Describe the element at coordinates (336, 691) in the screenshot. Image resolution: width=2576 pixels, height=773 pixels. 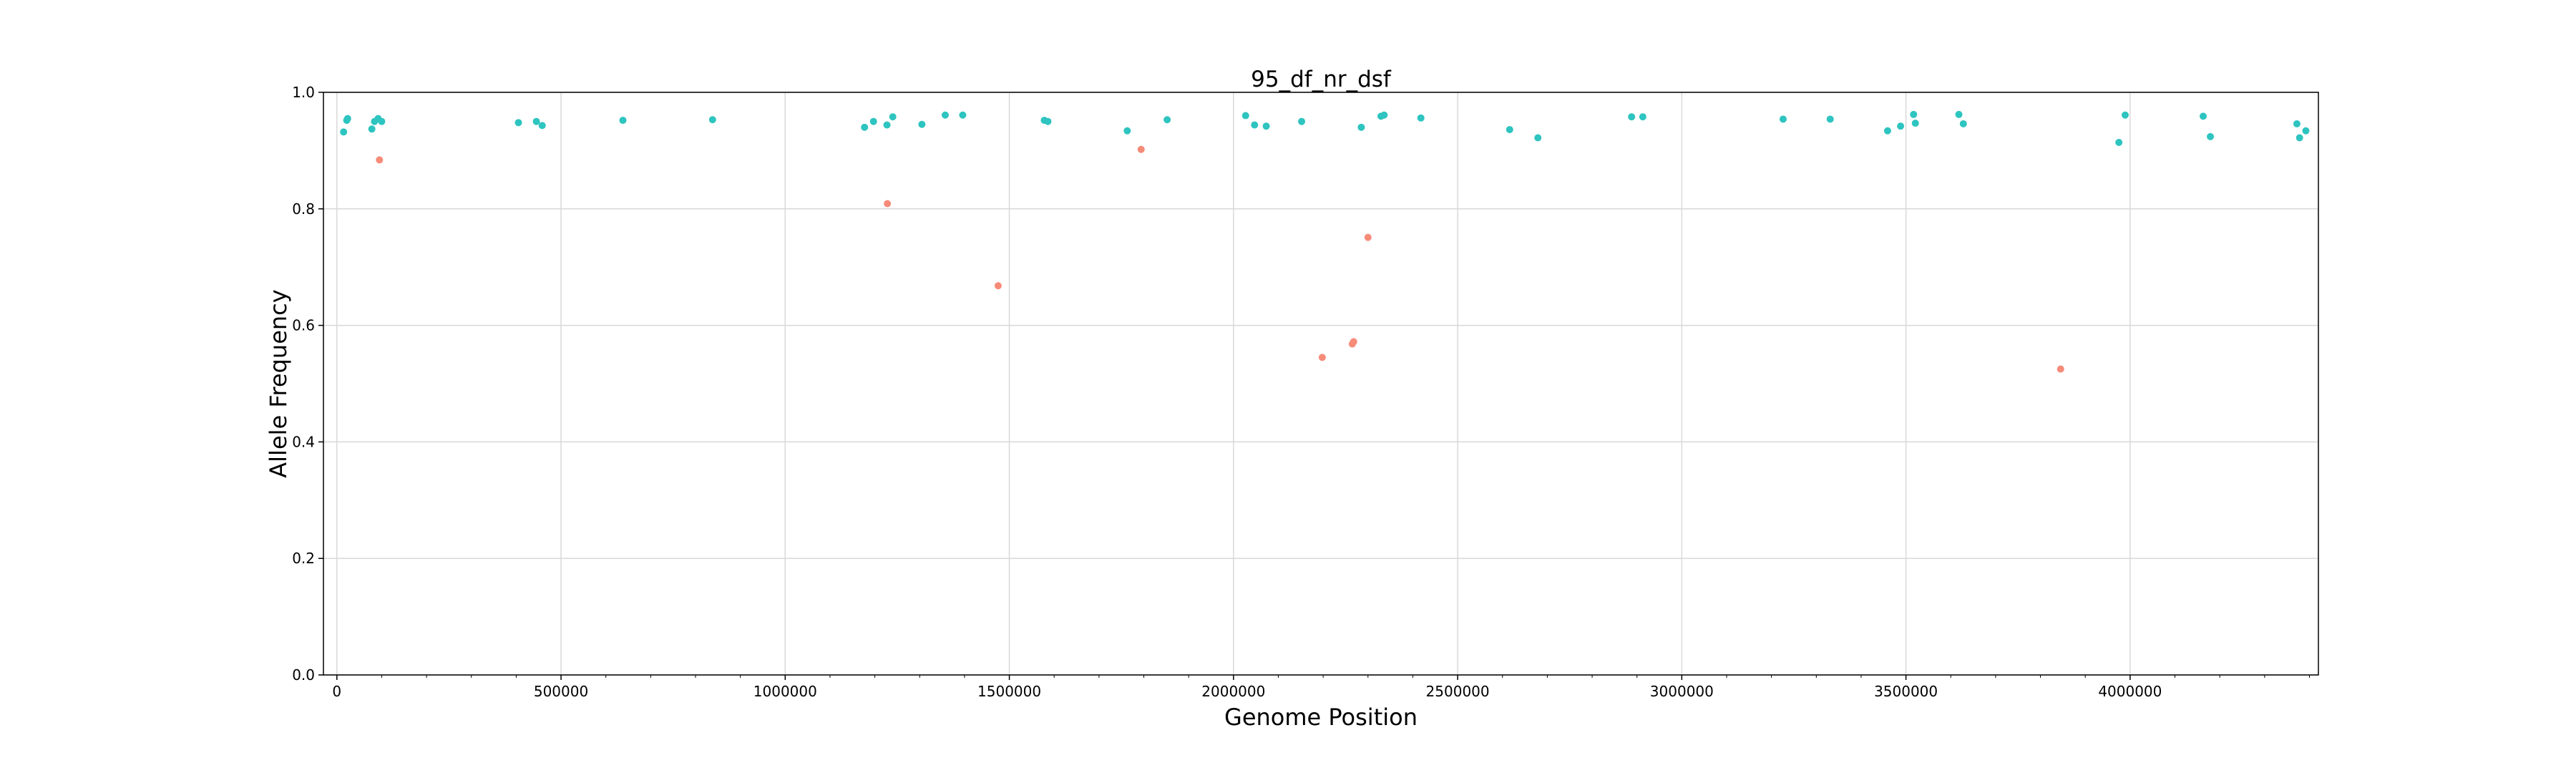
I see `x-tick-label: 0` at that location.